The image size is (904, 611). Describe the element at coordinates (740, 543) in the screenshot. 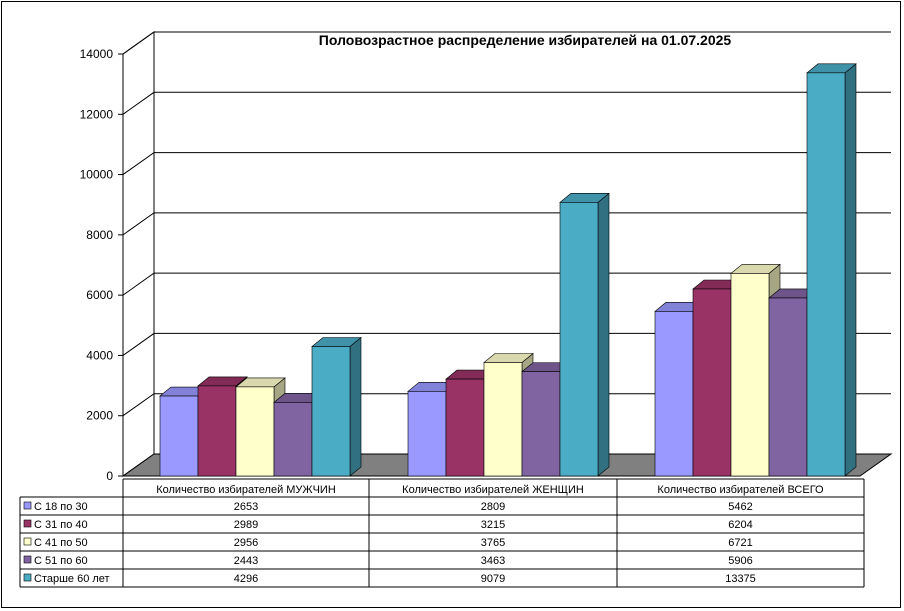

I see `data-table-cell: 6721` at that location.